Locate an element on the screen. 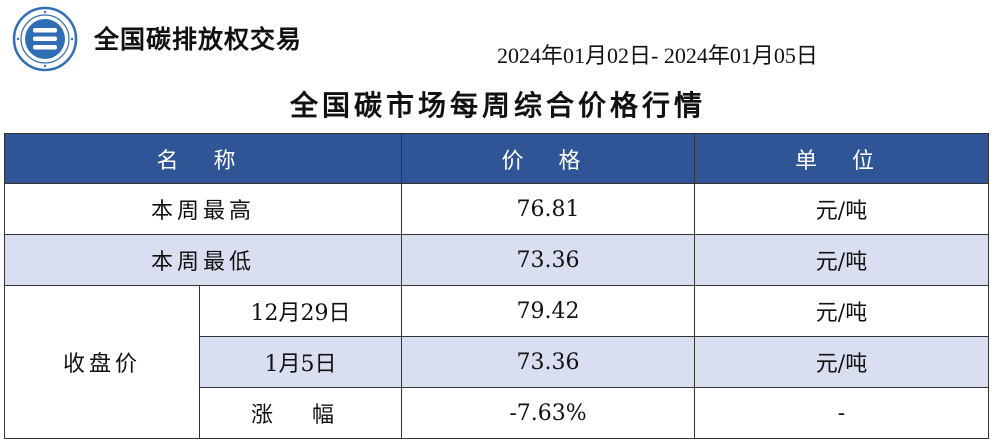 This screenshot has height=444, width=996. change-label: 涨 幅 is located at coordinates (300, 413).